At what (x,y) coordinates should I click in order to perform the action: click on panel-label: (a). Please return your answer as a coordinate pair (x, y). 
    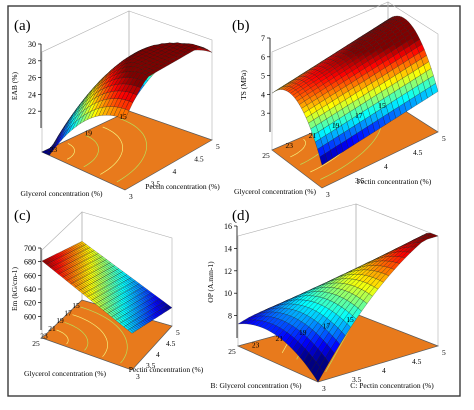
    Looking at the image, I should click on (22, 26).